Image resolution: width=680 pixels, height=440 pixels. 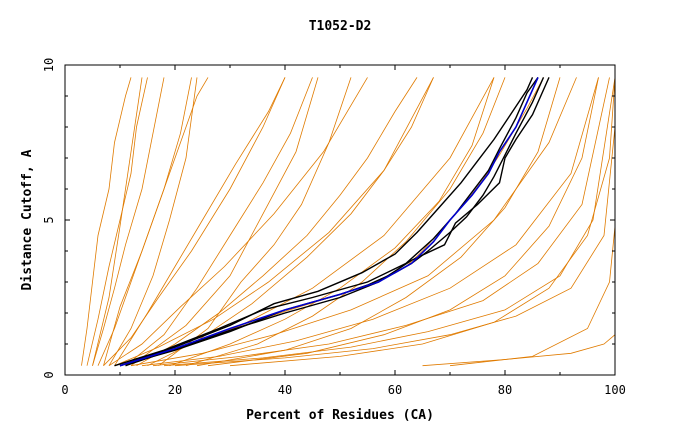 What do you see at coordinates (49, 65) in the screenshot?
I see `y-tick-label: 10` at bounding box center [49, 65].